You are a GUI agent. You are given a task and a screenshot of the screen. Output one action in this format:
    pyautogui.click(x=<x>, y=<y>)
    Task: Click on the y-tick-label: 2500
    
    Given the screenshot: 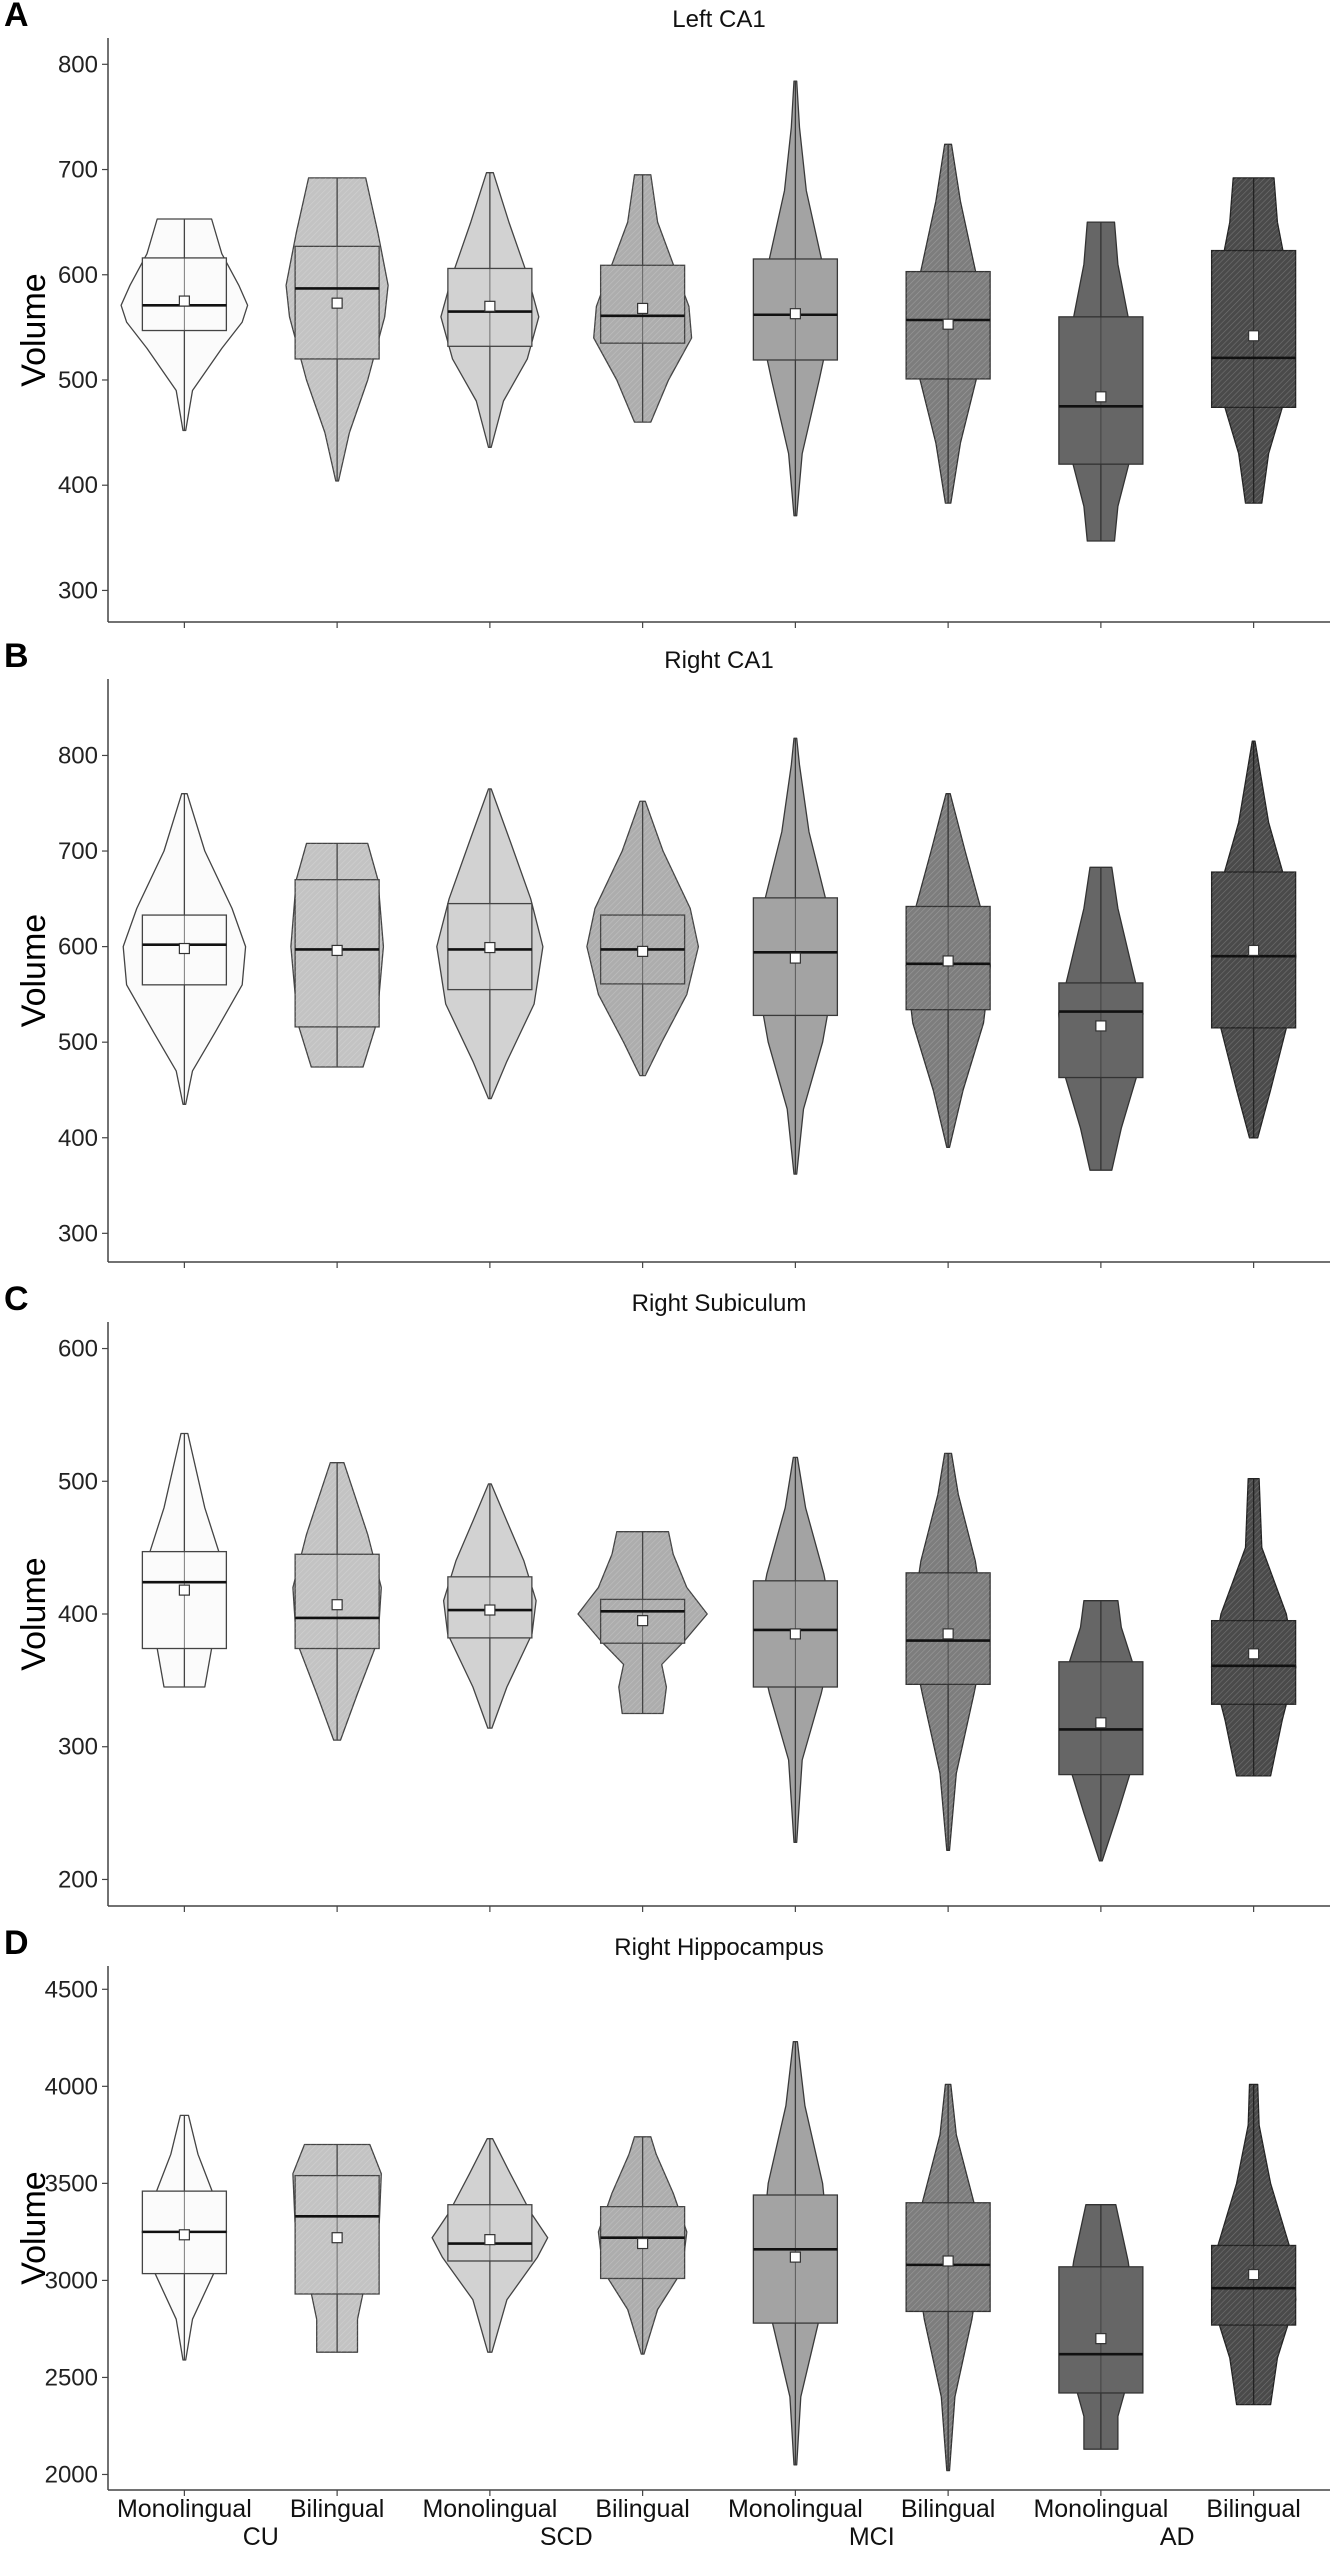 What is the action you would take?
    pyautogui.click(x=71, y=2377)
    